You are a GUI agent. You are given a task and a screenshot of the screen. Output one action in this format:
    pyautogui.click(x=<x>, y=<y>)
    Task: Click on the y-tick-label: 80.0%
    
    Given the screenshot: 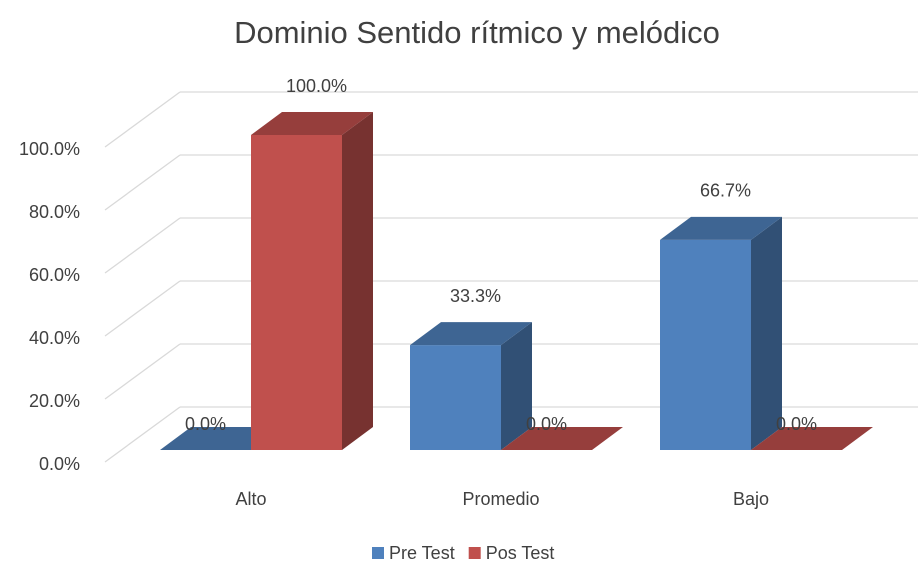 What is the action you would take?
    pyautogui.click(x=54, y=212)
    